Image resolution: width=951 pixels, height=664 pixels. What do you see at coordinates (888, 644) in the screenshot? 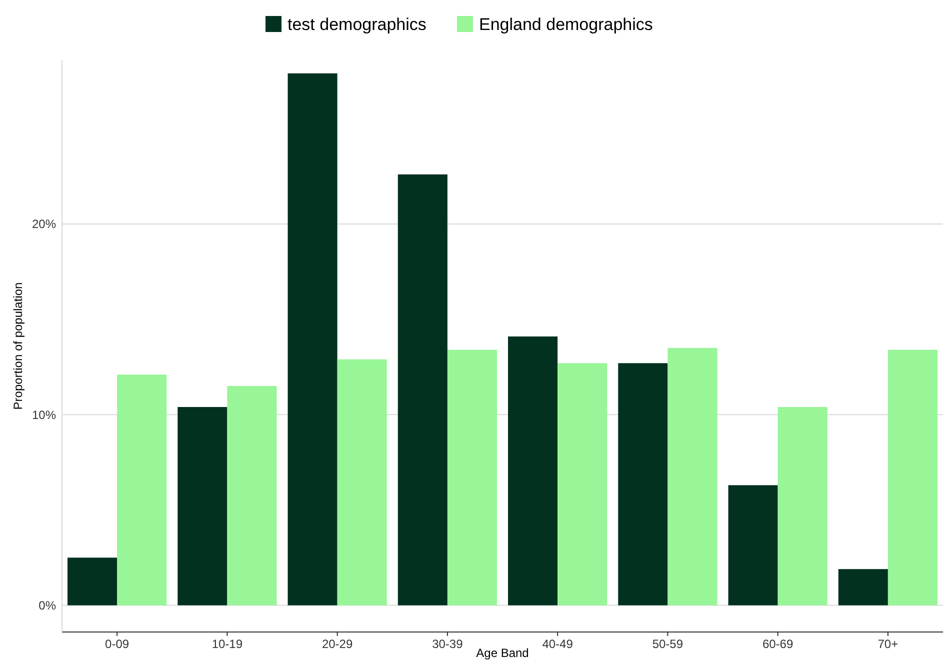
I see `x-tick-label: 70+` at bounding box center [888, 644].